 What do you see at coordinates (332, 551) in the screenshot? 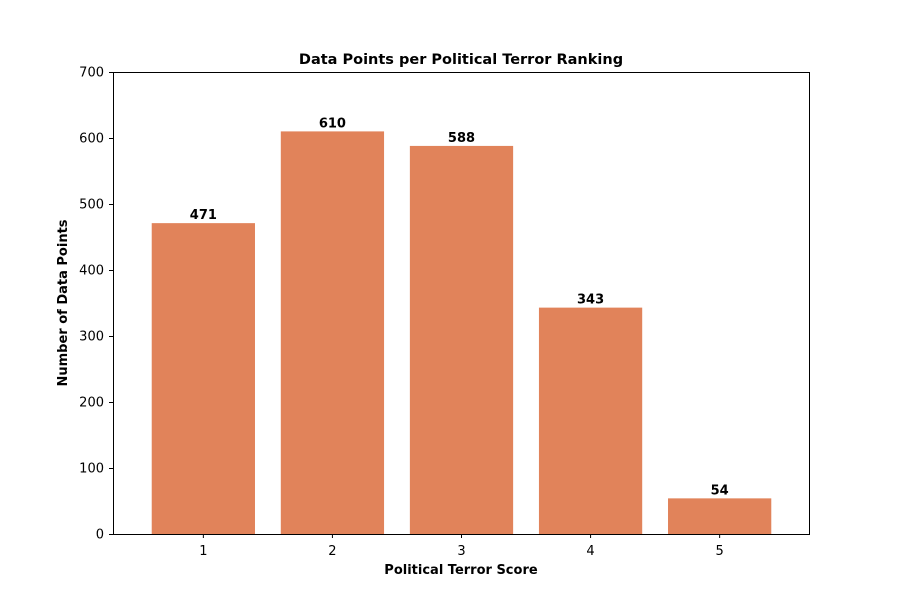
I see `x-tick-label-2: 2` at bounding box center [332, 551].